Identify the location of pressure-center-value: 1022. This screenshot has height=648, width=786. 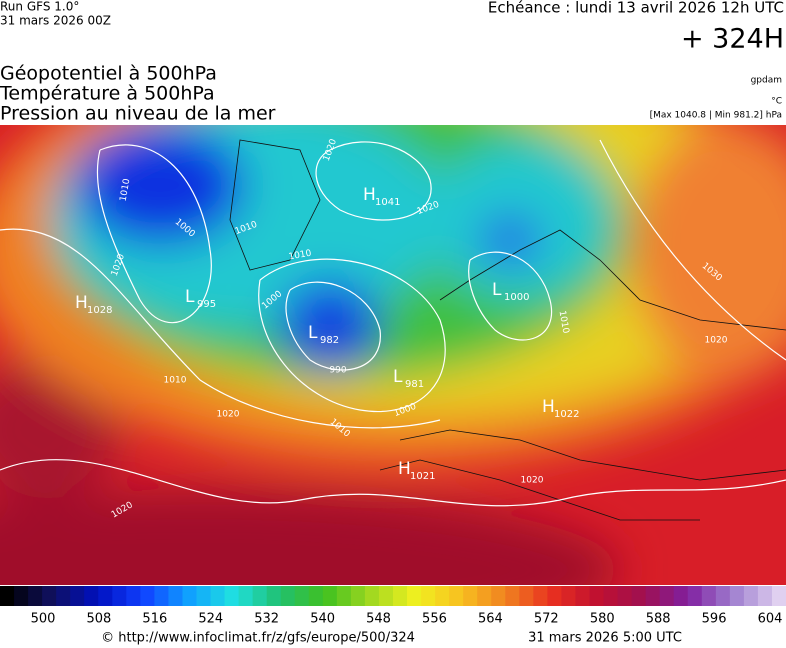
(566, 414).